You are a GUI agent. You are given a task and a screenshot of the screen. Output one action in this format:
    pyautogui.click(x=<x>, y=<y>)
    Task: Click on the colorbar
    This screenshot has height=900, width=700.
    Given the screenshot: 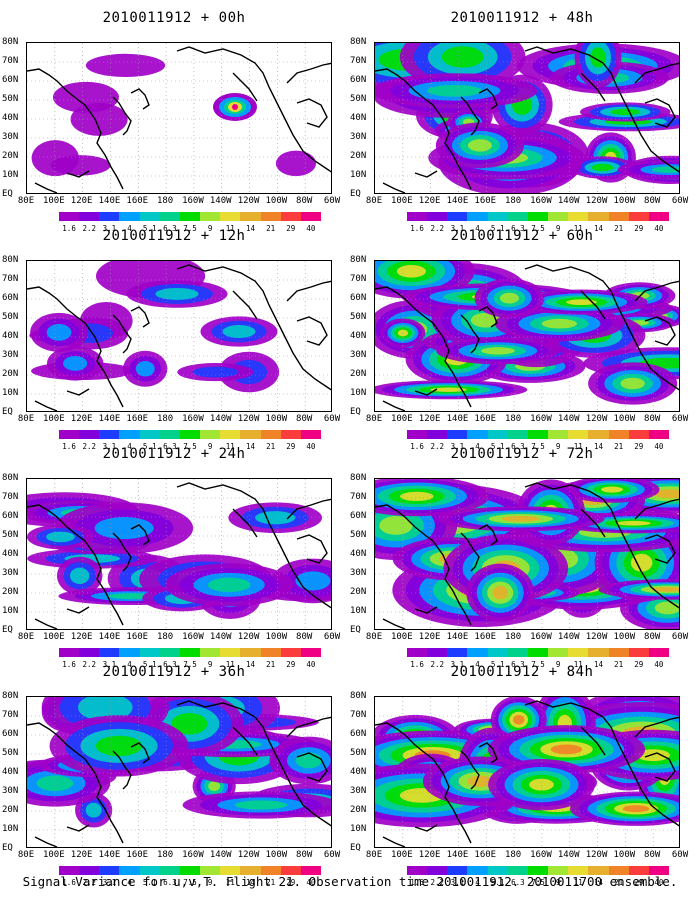 What is the action you would take?
    pyautogui.click(x=538, y=216)
    